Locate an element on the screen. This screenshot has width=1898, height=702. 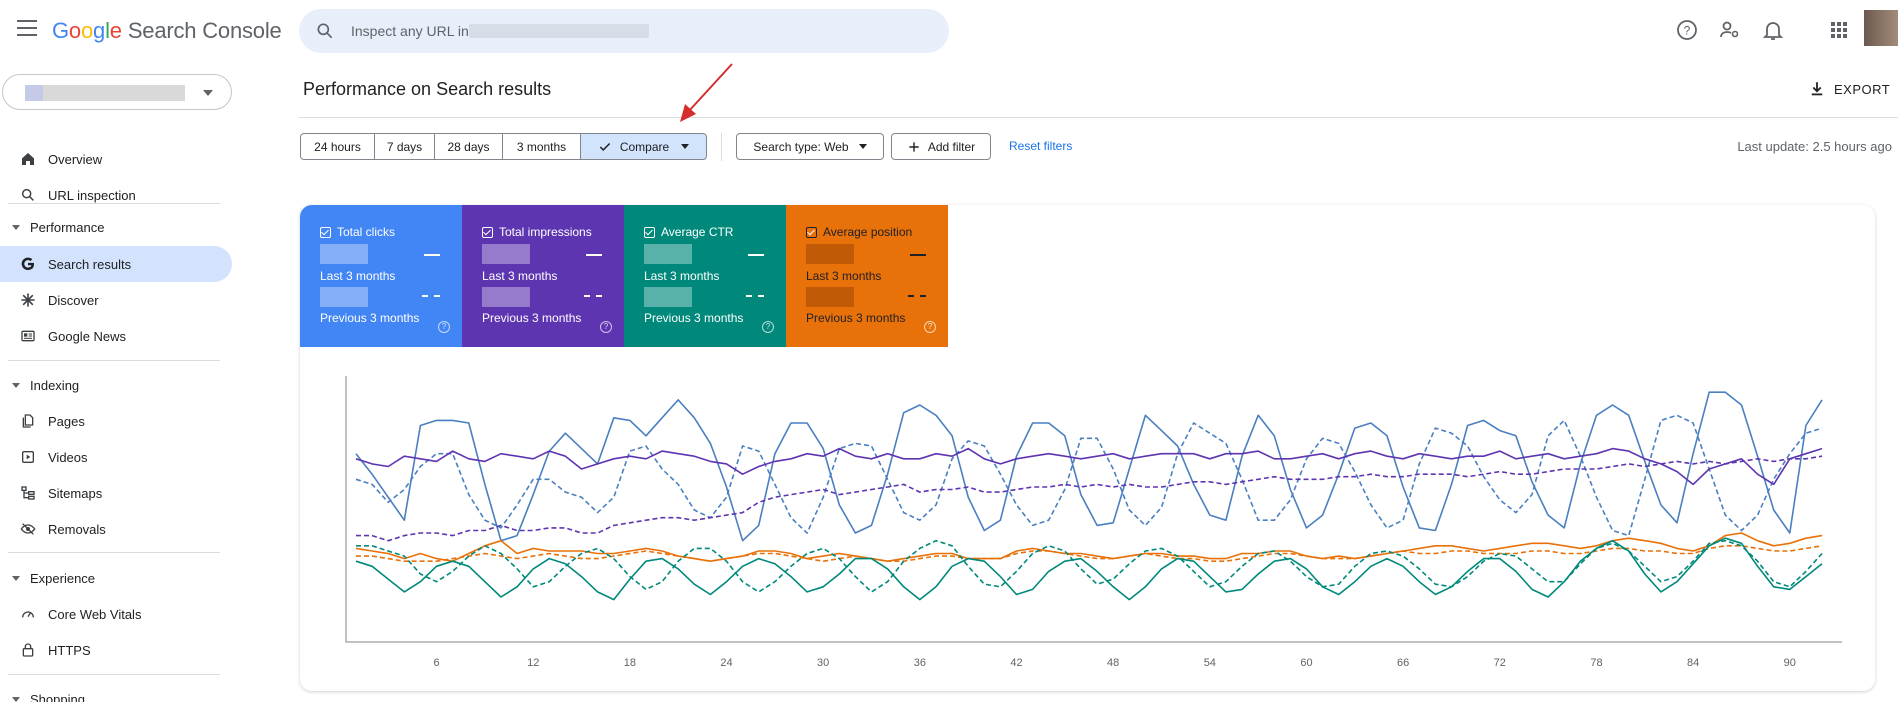
sidebar-item-discover: Discover is located at coordinates (116, 300).